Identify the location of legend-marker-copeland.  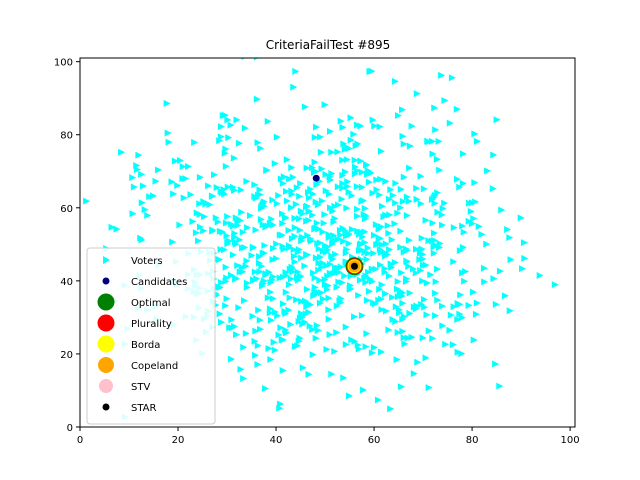
(106, 365).